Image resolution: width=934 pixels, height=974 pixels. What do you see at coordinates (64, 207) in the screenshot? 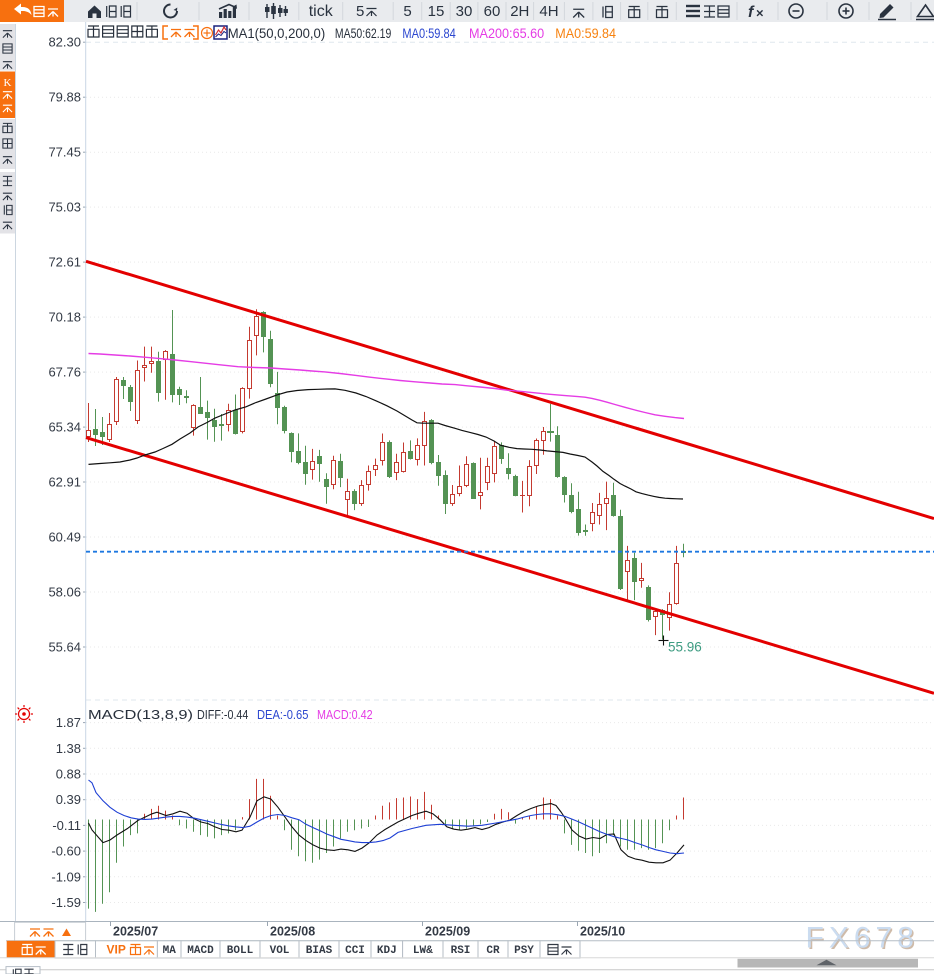
I see `svg-text: 75.03` at bounding box center [64, 207].